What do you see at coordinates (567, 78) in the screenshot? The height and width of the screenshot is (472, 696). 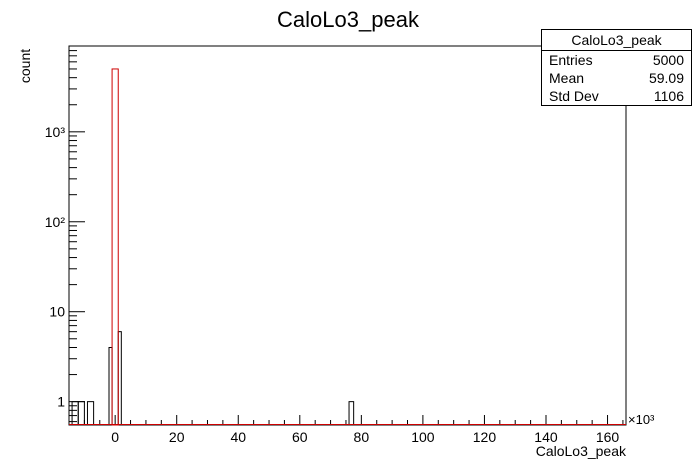 I see `stats-label: Mean` at bounding box center [567, 78].